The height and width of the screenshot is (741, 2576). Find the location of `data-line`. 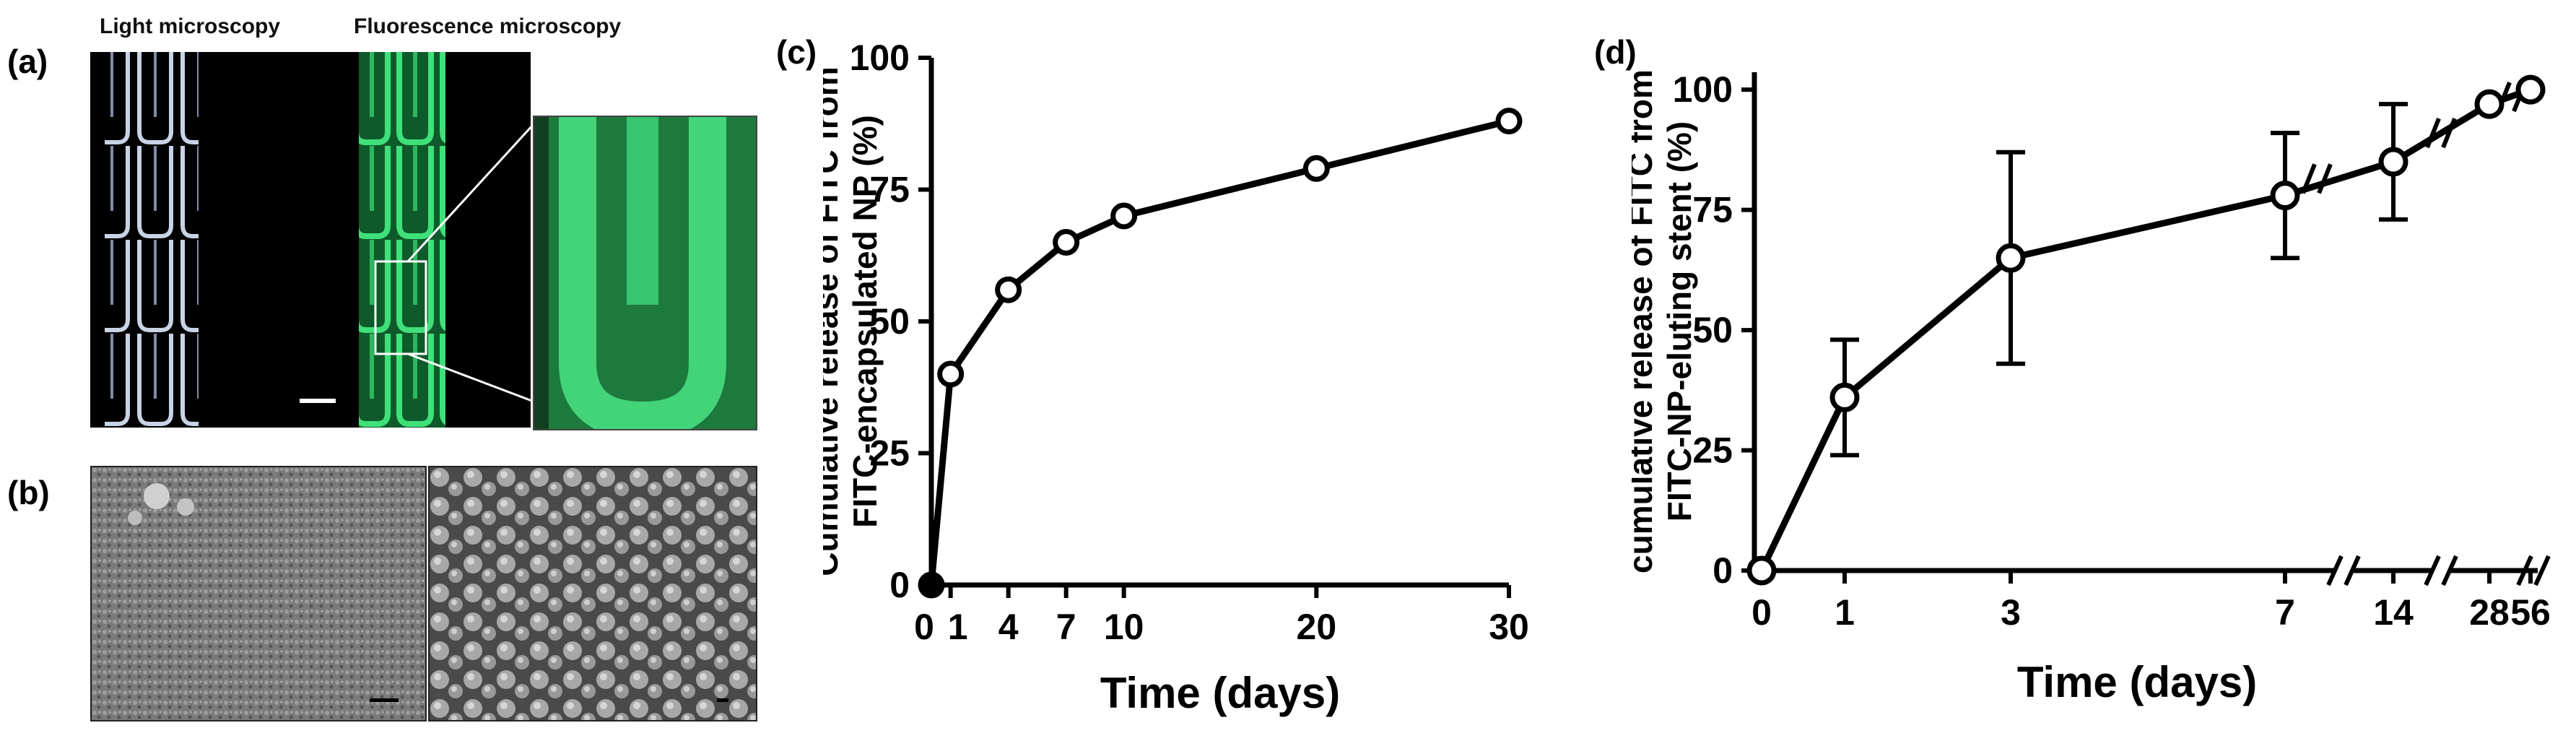

data-line is located at coordinates (1219, 352).